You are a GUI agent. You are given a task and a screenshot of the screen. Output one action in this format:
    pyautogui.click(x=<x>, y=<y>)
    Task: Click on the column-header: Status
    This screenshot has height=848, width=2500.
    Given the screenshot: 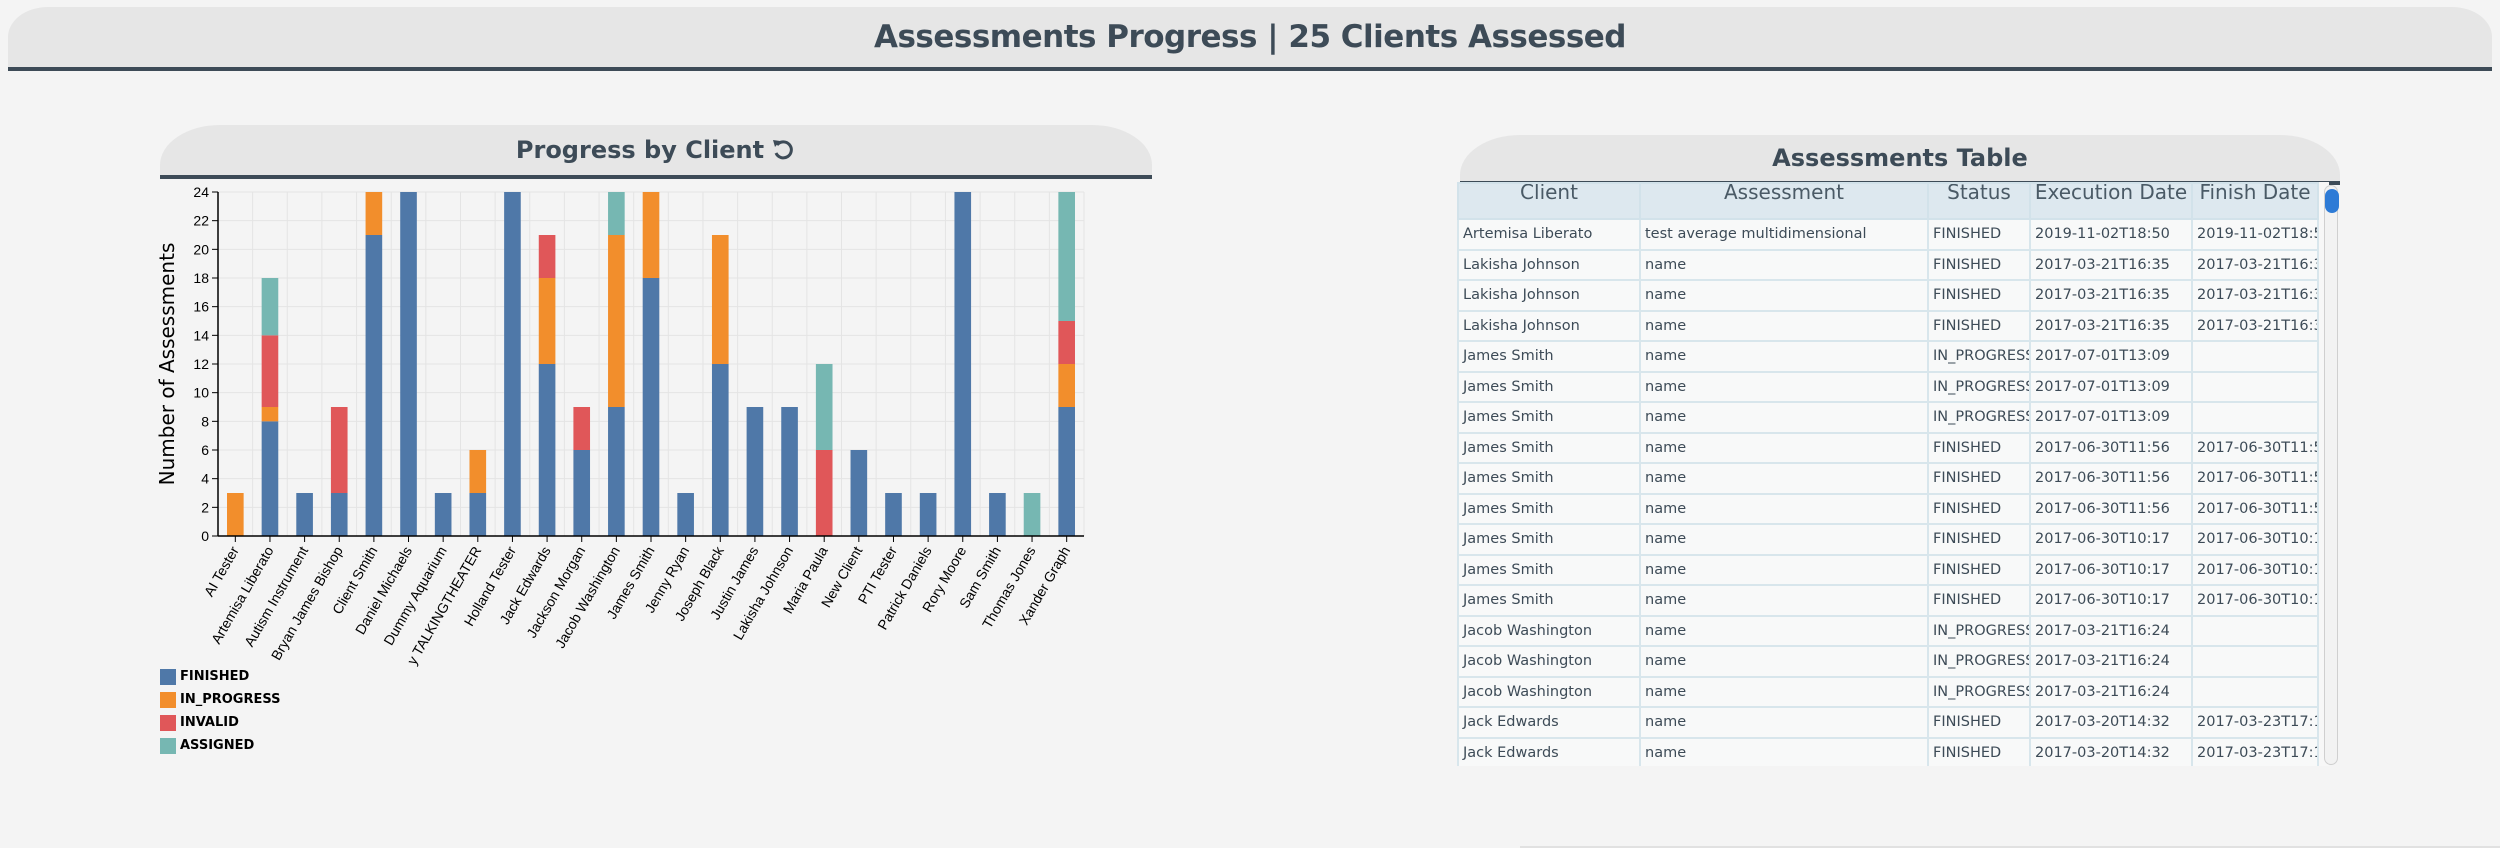 What is the action you would take?
    pyautogui.click(x=1979, y=201)
    